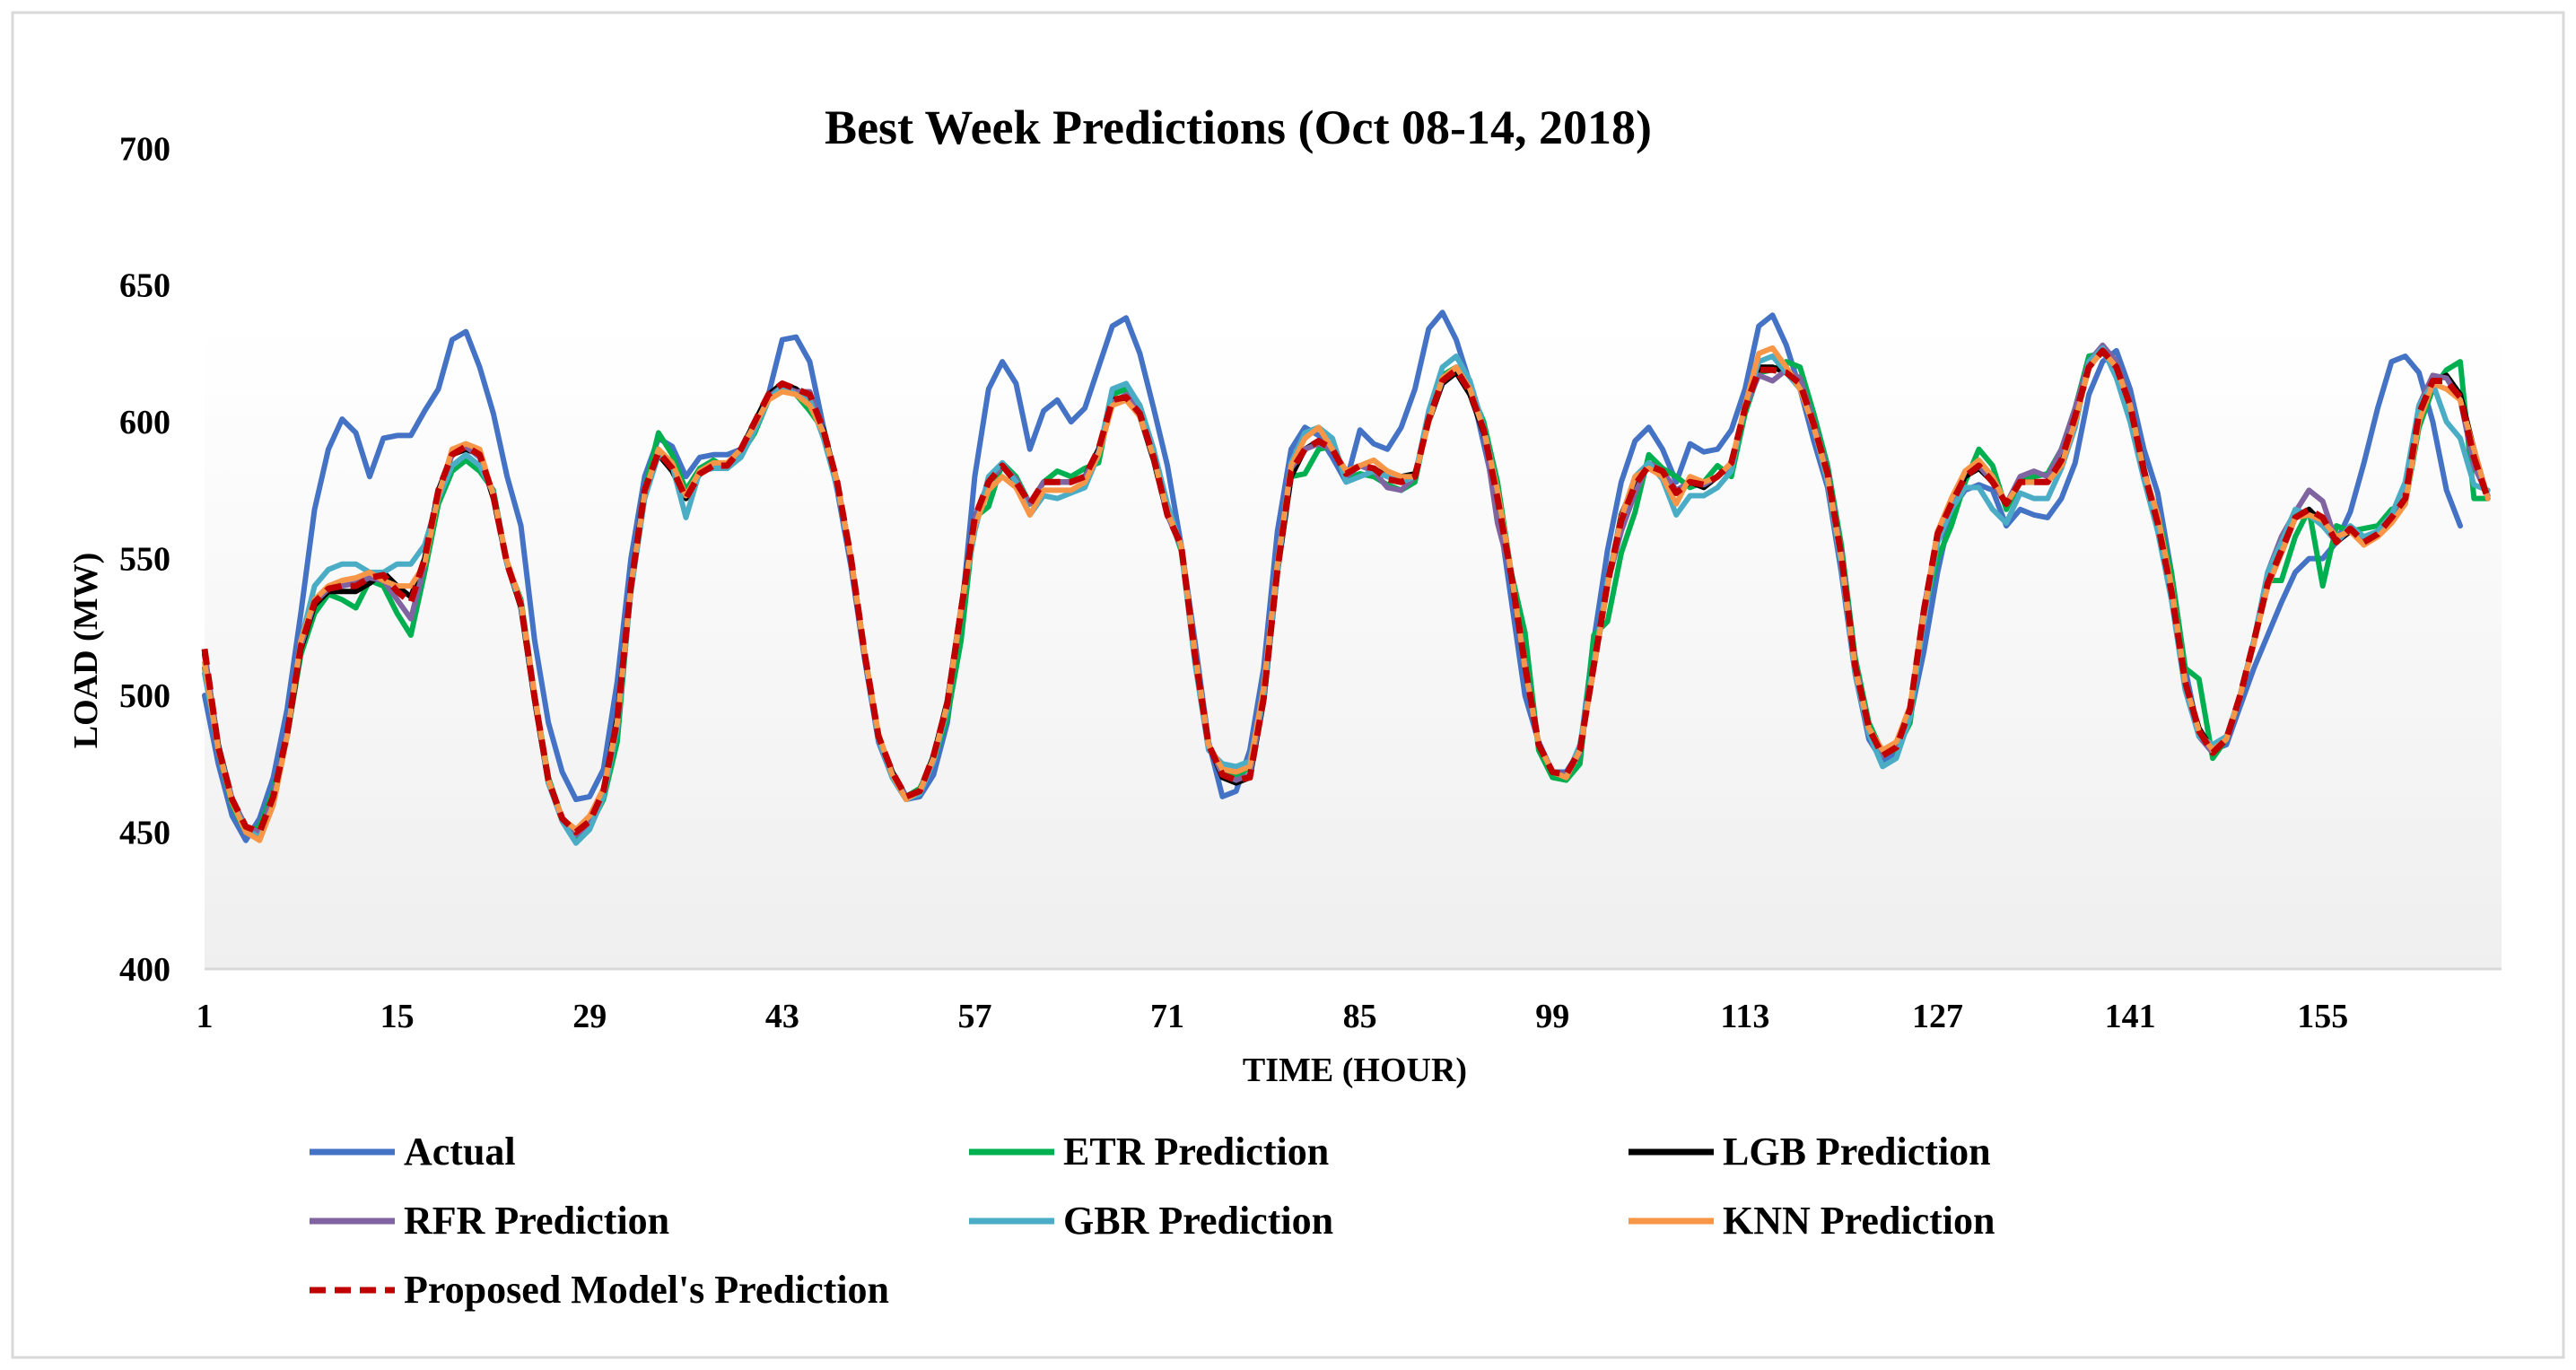  I want to click on legend-label-actual: Actual, so click(460, 1152).